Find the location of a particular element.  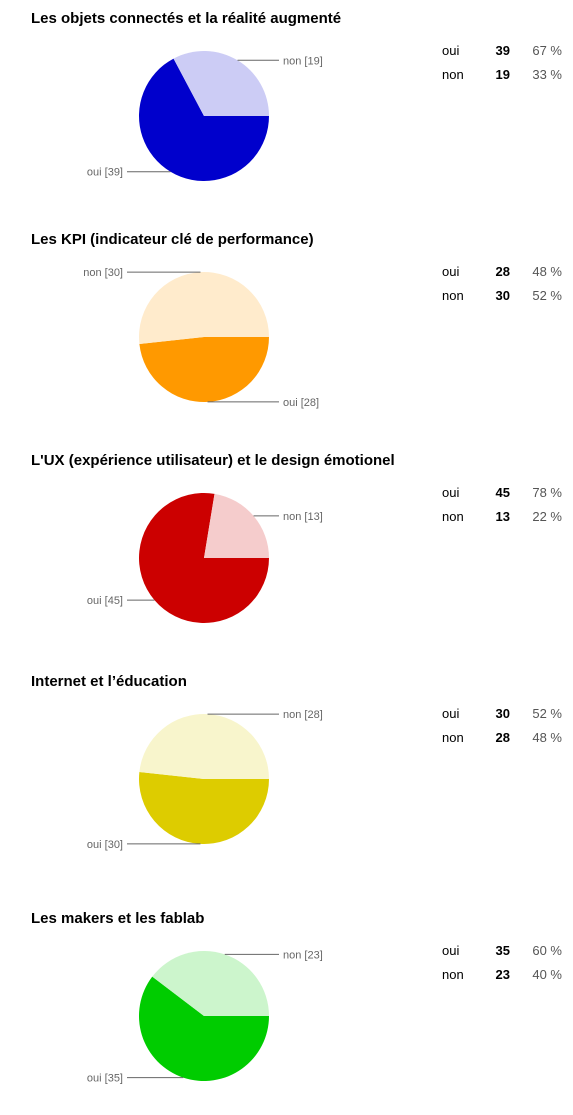

chart-title: Les KPI (indicateur clé de performance) is located at coordinates (172, 239).